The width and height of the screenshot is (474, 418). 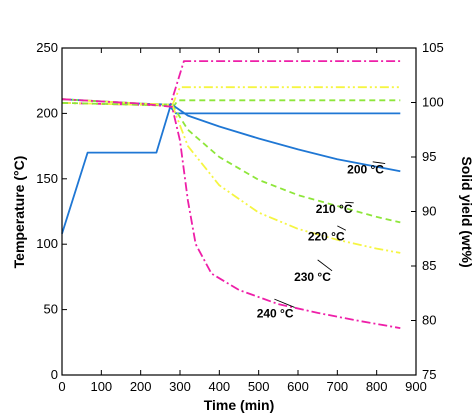 What do you see at coordinates (275, 313) in the screenshot?
I see `annotation-label-5: 240 °C` at bounding box center [275, 313].